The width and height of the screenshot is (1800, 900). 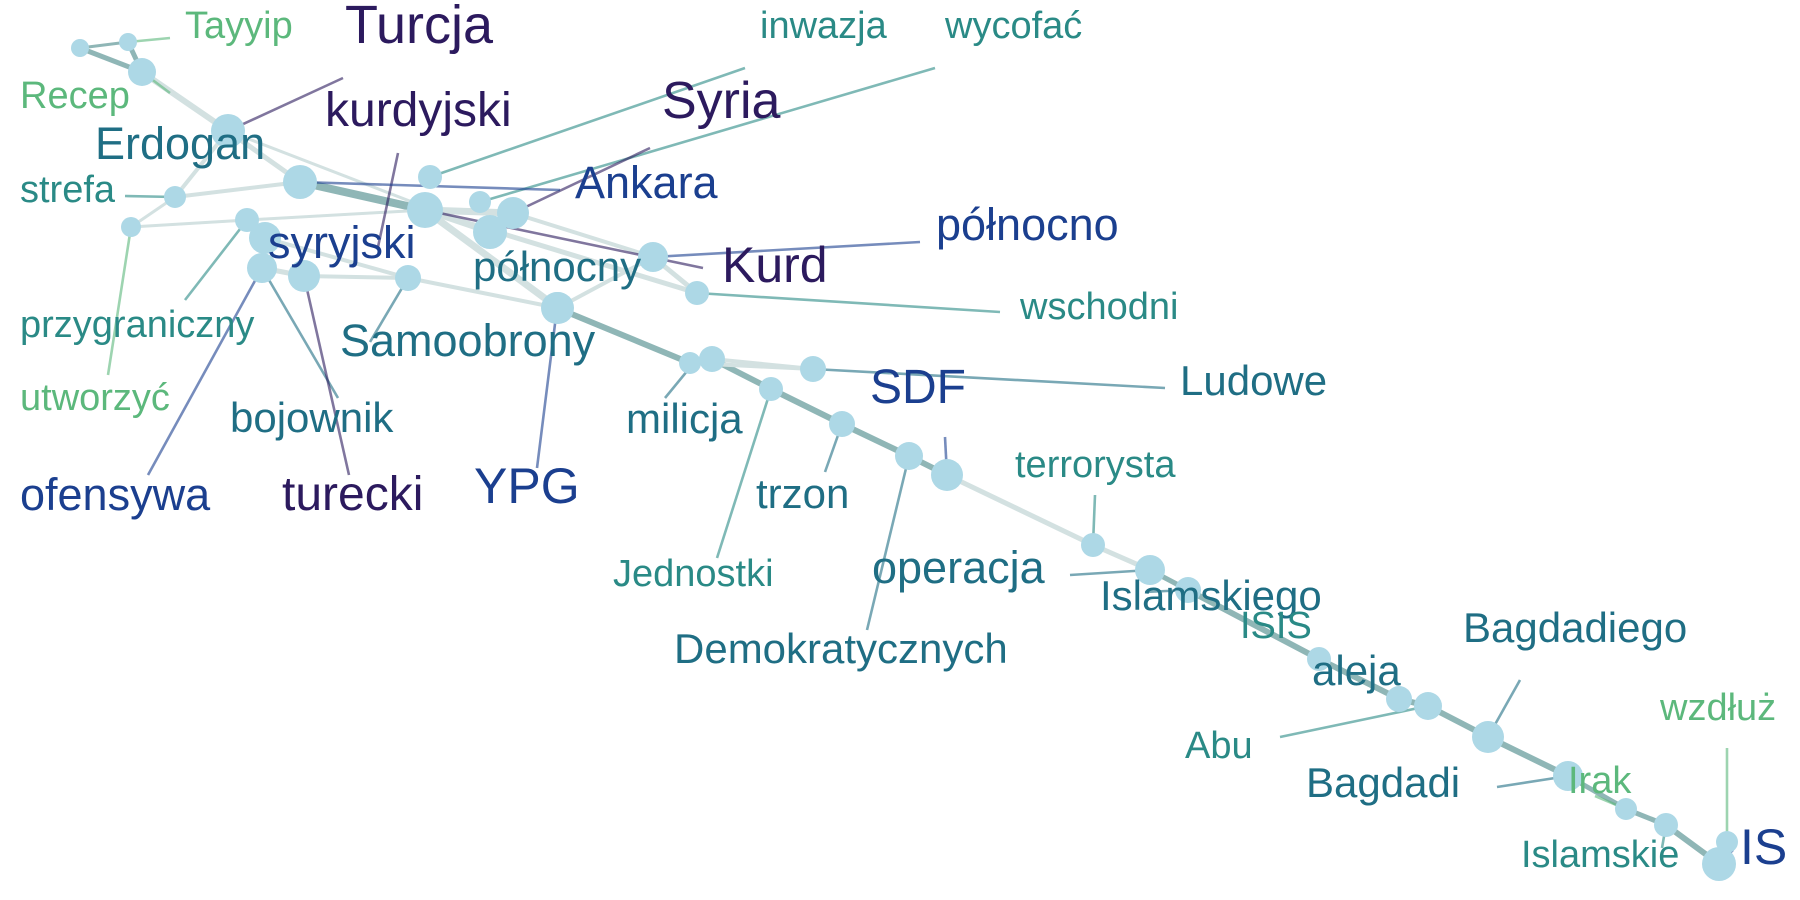 What do you see at coordinates (430, 177) in the screenshot?
I see `node-inwazja` at bounding box center [430, 177].